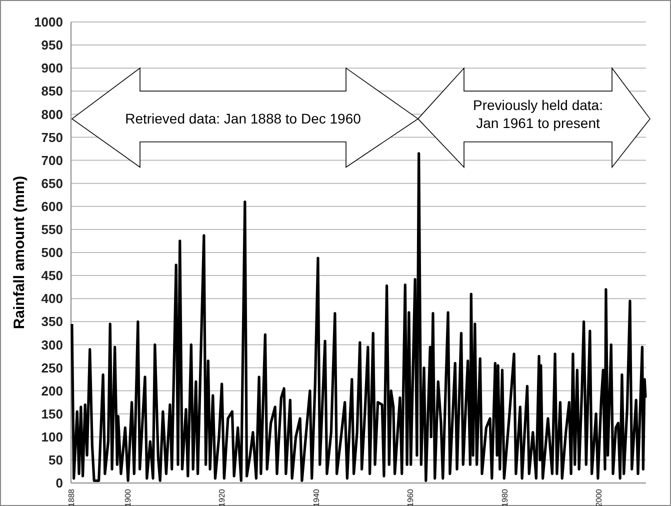 The height and width of the screenshot is (506, 671). What do you see at coordinates (52, 68) in the screenshot?
I see `y-tick-label: 900` at bounding box center [52, 68].